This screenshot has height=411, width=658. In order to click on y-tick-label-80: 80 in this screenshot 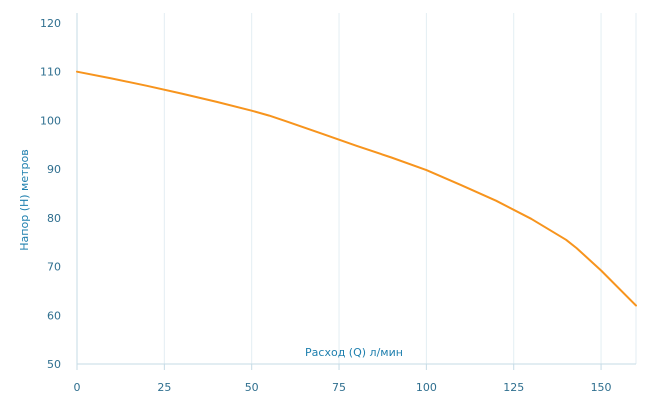, I will do `click(54, 218)`.